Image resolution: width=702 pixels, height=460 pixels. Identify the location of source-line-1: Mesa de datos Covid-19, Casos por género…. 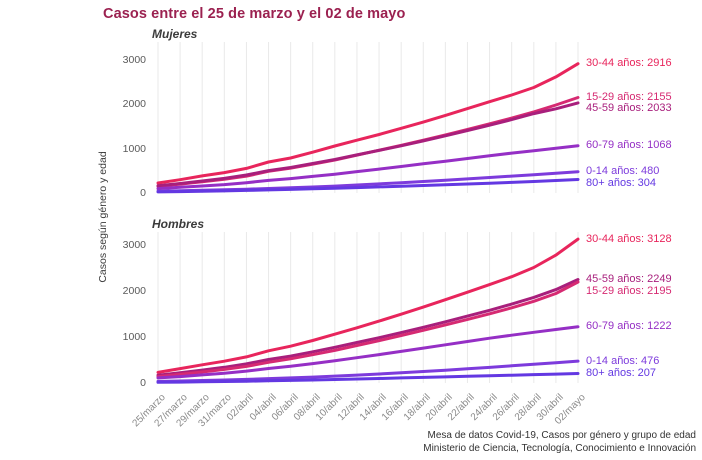
(561, 435).